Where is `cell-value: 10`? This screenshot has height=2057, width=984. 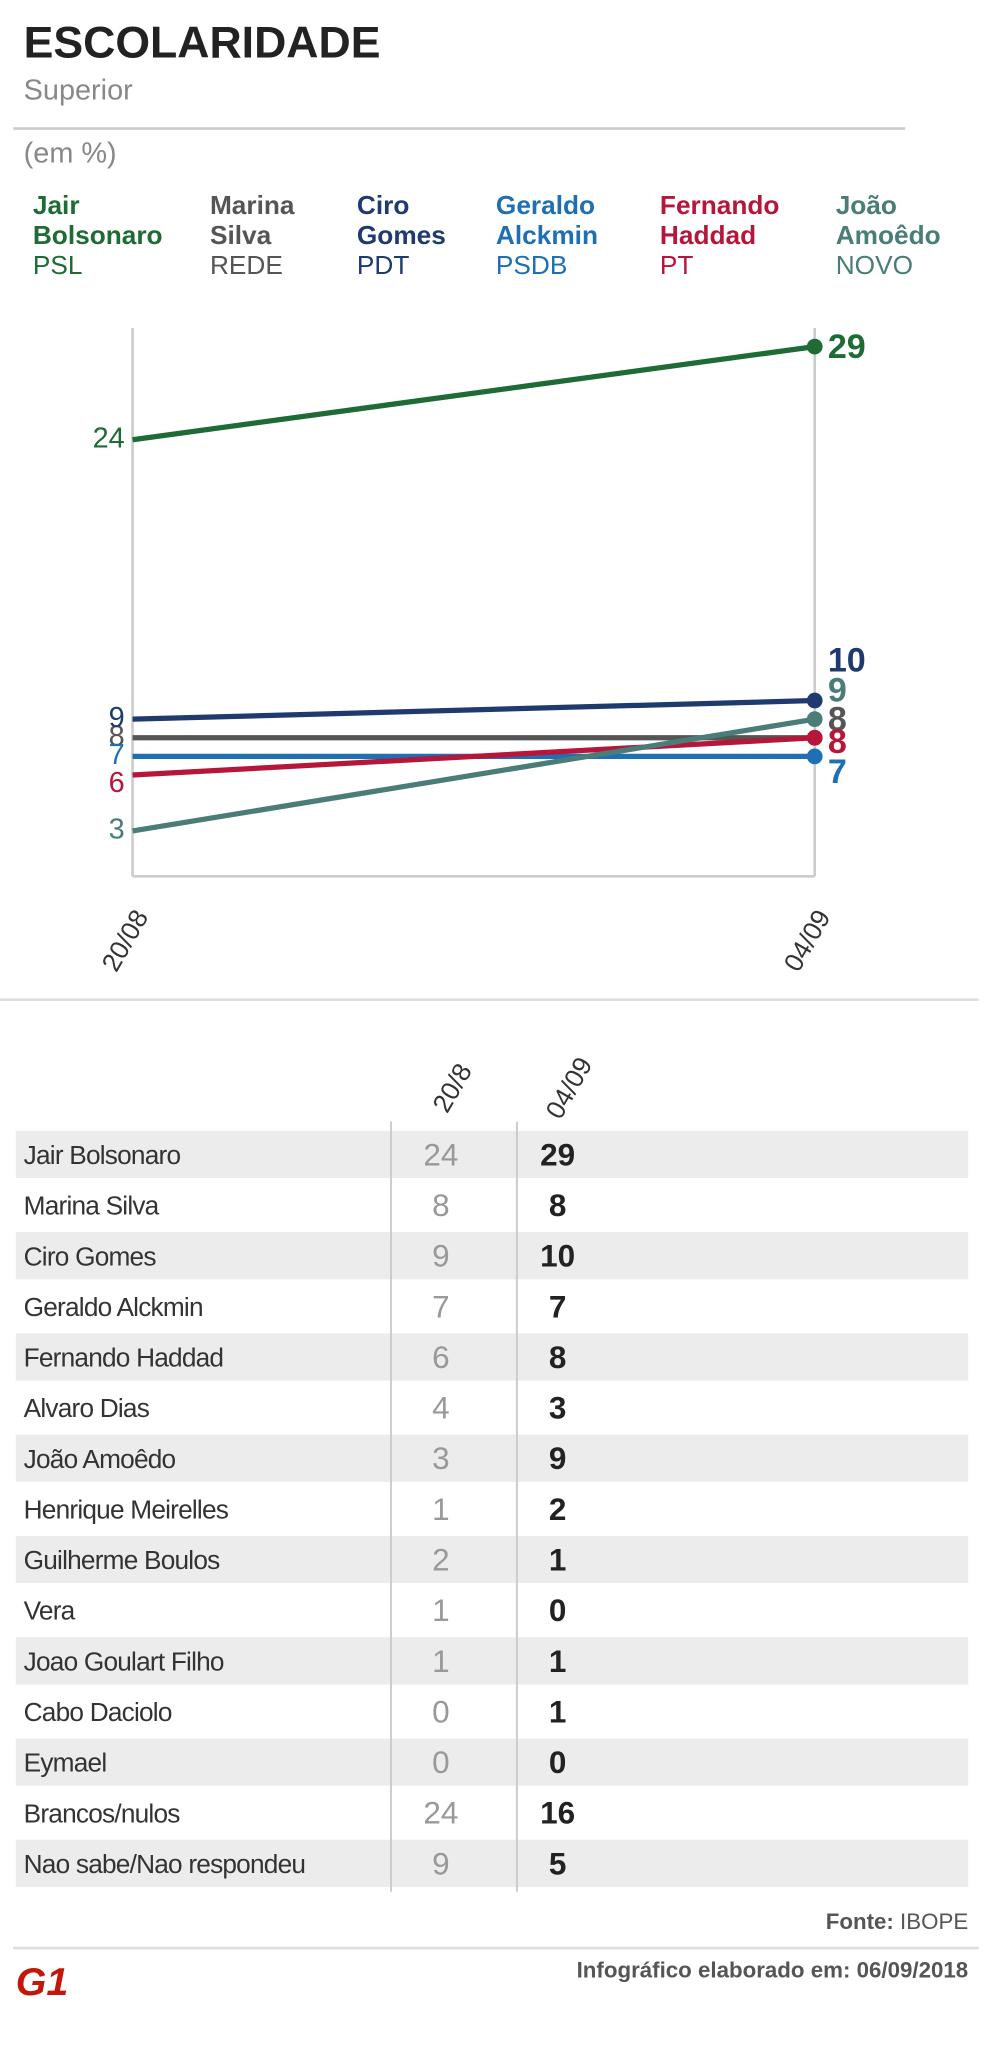
cell-value: 10 is located at coordinates (557, 1256).